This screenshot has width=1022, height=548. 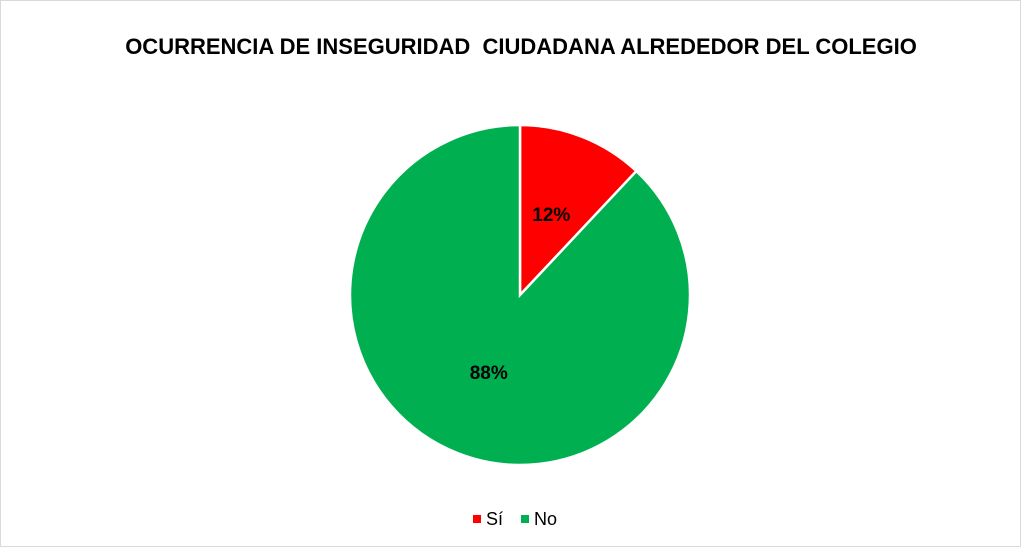 What do you see at coordinates (551, 215) in the screenshot?
I see `data-label: 12%` at bounding box center [551, 215].